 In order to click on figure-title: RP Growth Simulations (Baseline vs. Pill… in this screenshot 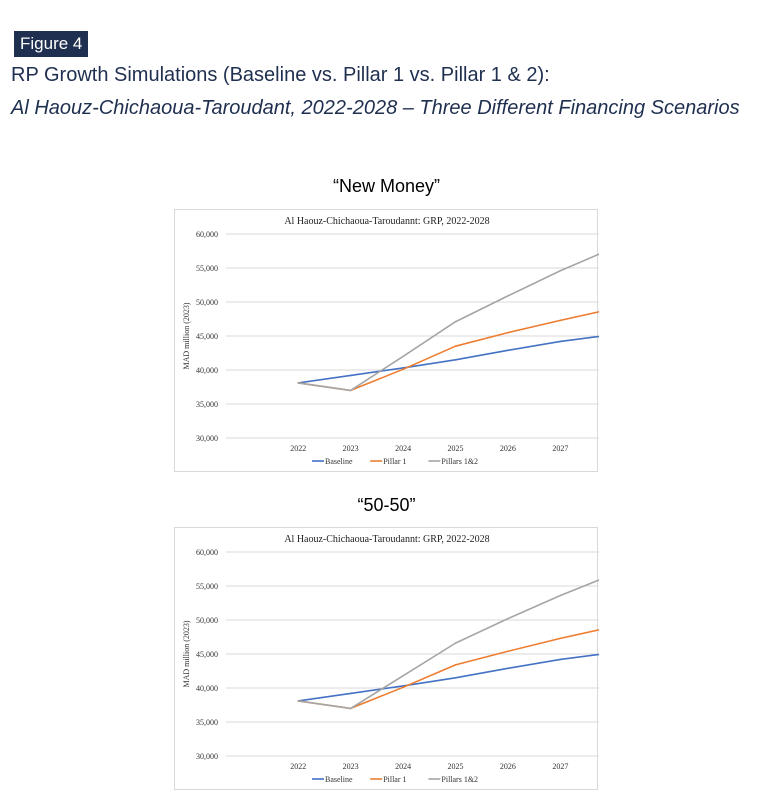, I will do `click(280, 75)`.